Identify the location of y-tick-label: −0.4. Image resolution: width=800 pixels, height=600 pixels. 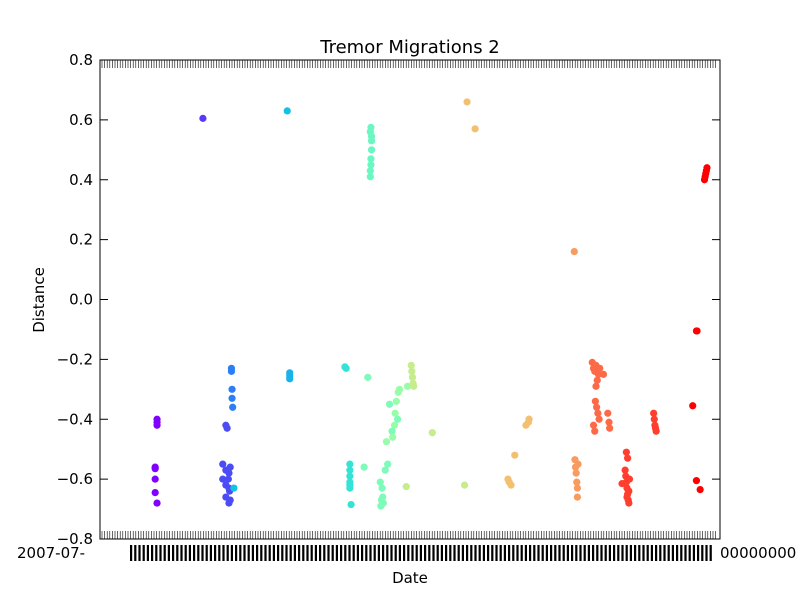
(75, 419).